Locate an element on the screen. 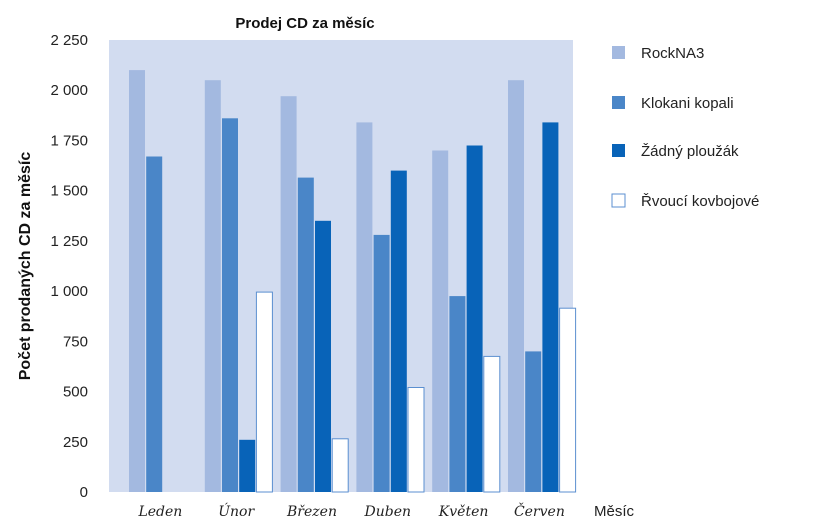  bar-2-Březen is located at coordinates (305, 334).